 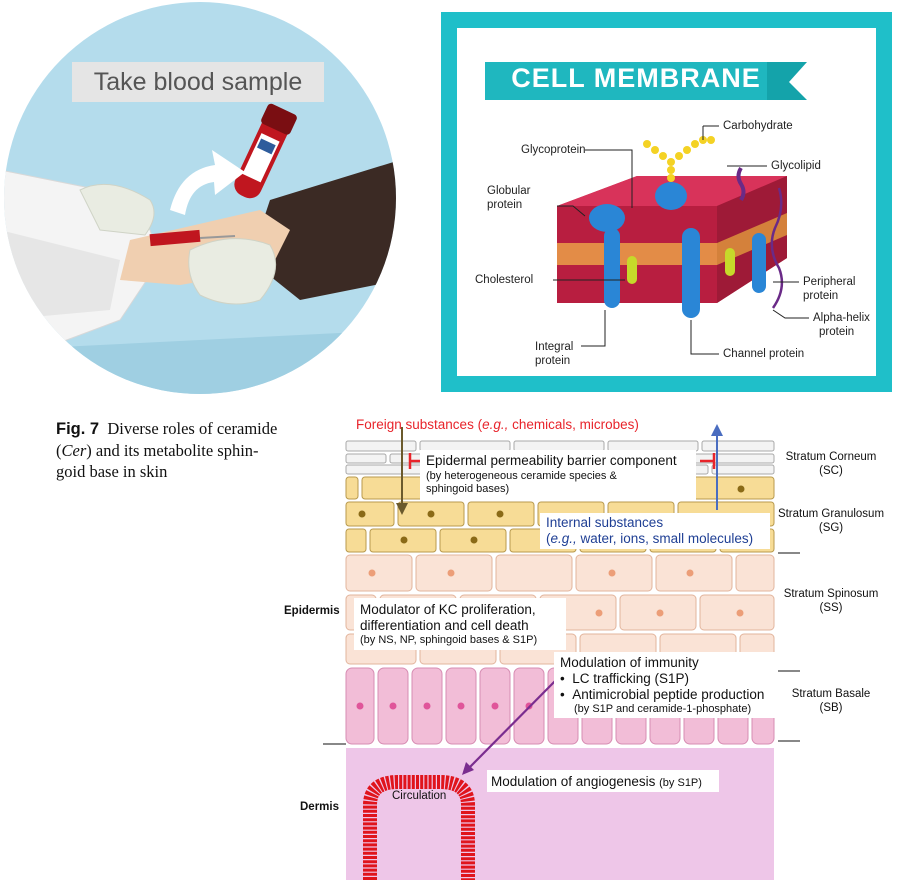 I want to click on kc-line2: differentiation and cell death, so click(x=444, y=625).